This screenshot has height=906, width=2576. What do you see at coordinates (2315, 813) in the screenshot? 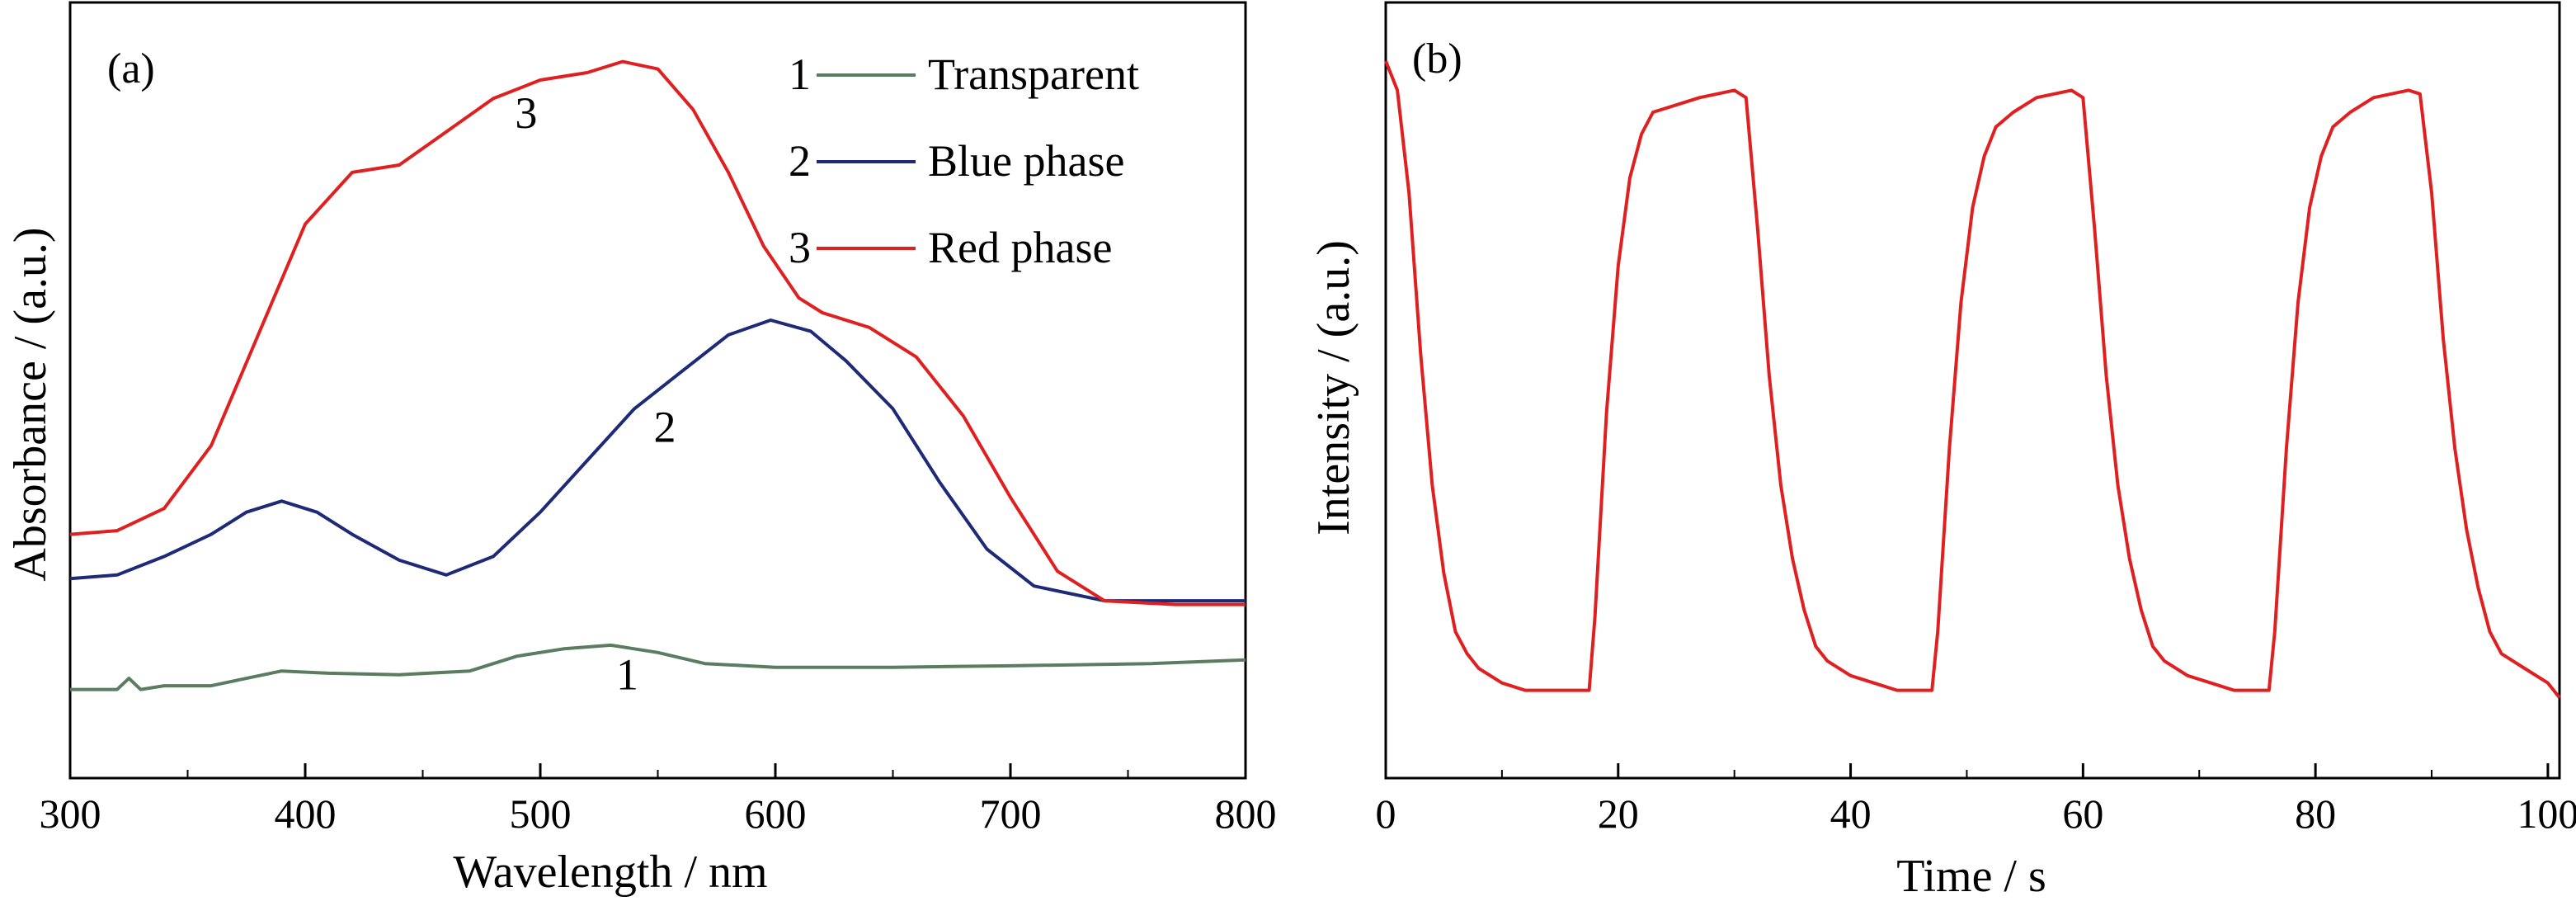
I see `panel-b-x-tick-label: 80` at bounding box center [2315, 813].